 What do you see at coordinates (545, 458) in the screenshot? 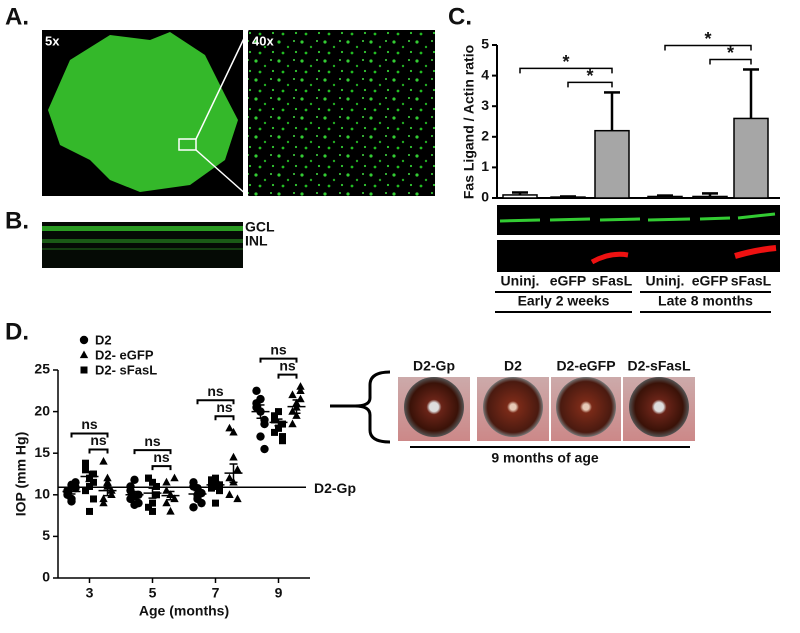
I see `photo-caption: 9 months of age` at bounding box center [545, 458].